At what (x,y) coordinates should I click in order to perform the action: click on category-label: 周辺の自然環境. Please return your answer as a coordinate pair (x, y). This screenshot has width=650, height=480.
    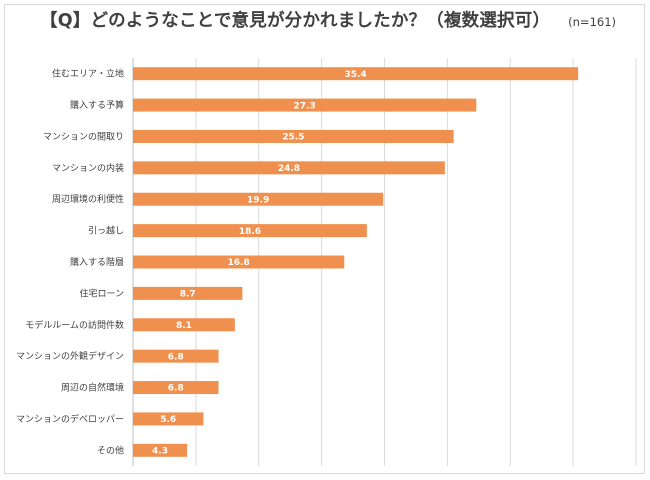
    Looking at the image, I should click on (92, 388).